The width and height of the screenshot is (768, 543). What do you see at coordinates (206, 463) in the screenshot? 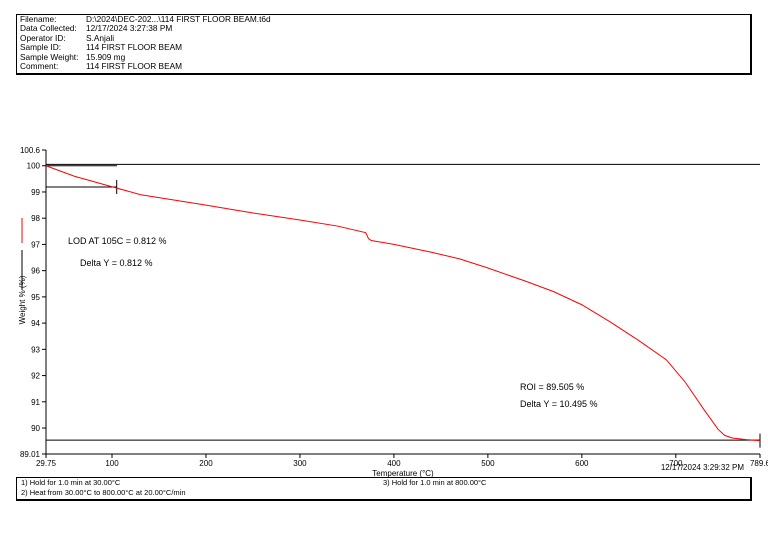
I see `x-tick-label: 200` at bounding box center [206, 463].